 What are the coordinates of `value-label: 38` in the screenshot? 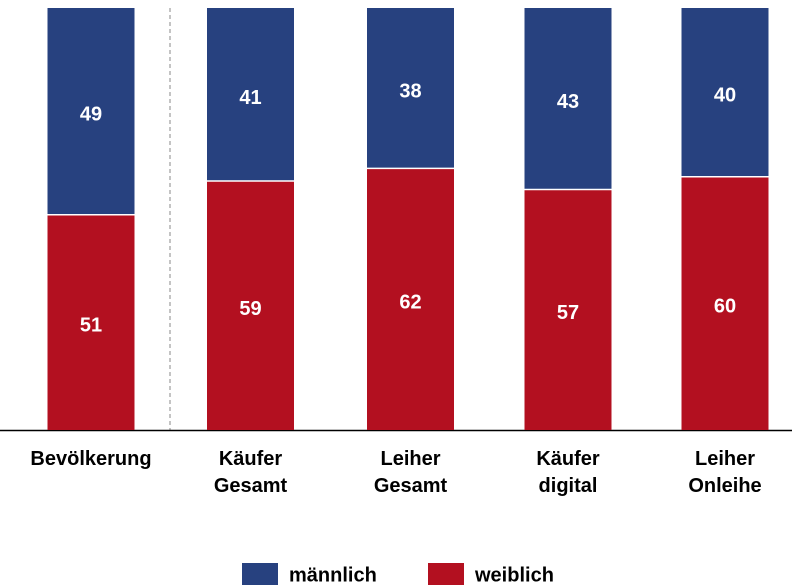 It's located at (410, 91).